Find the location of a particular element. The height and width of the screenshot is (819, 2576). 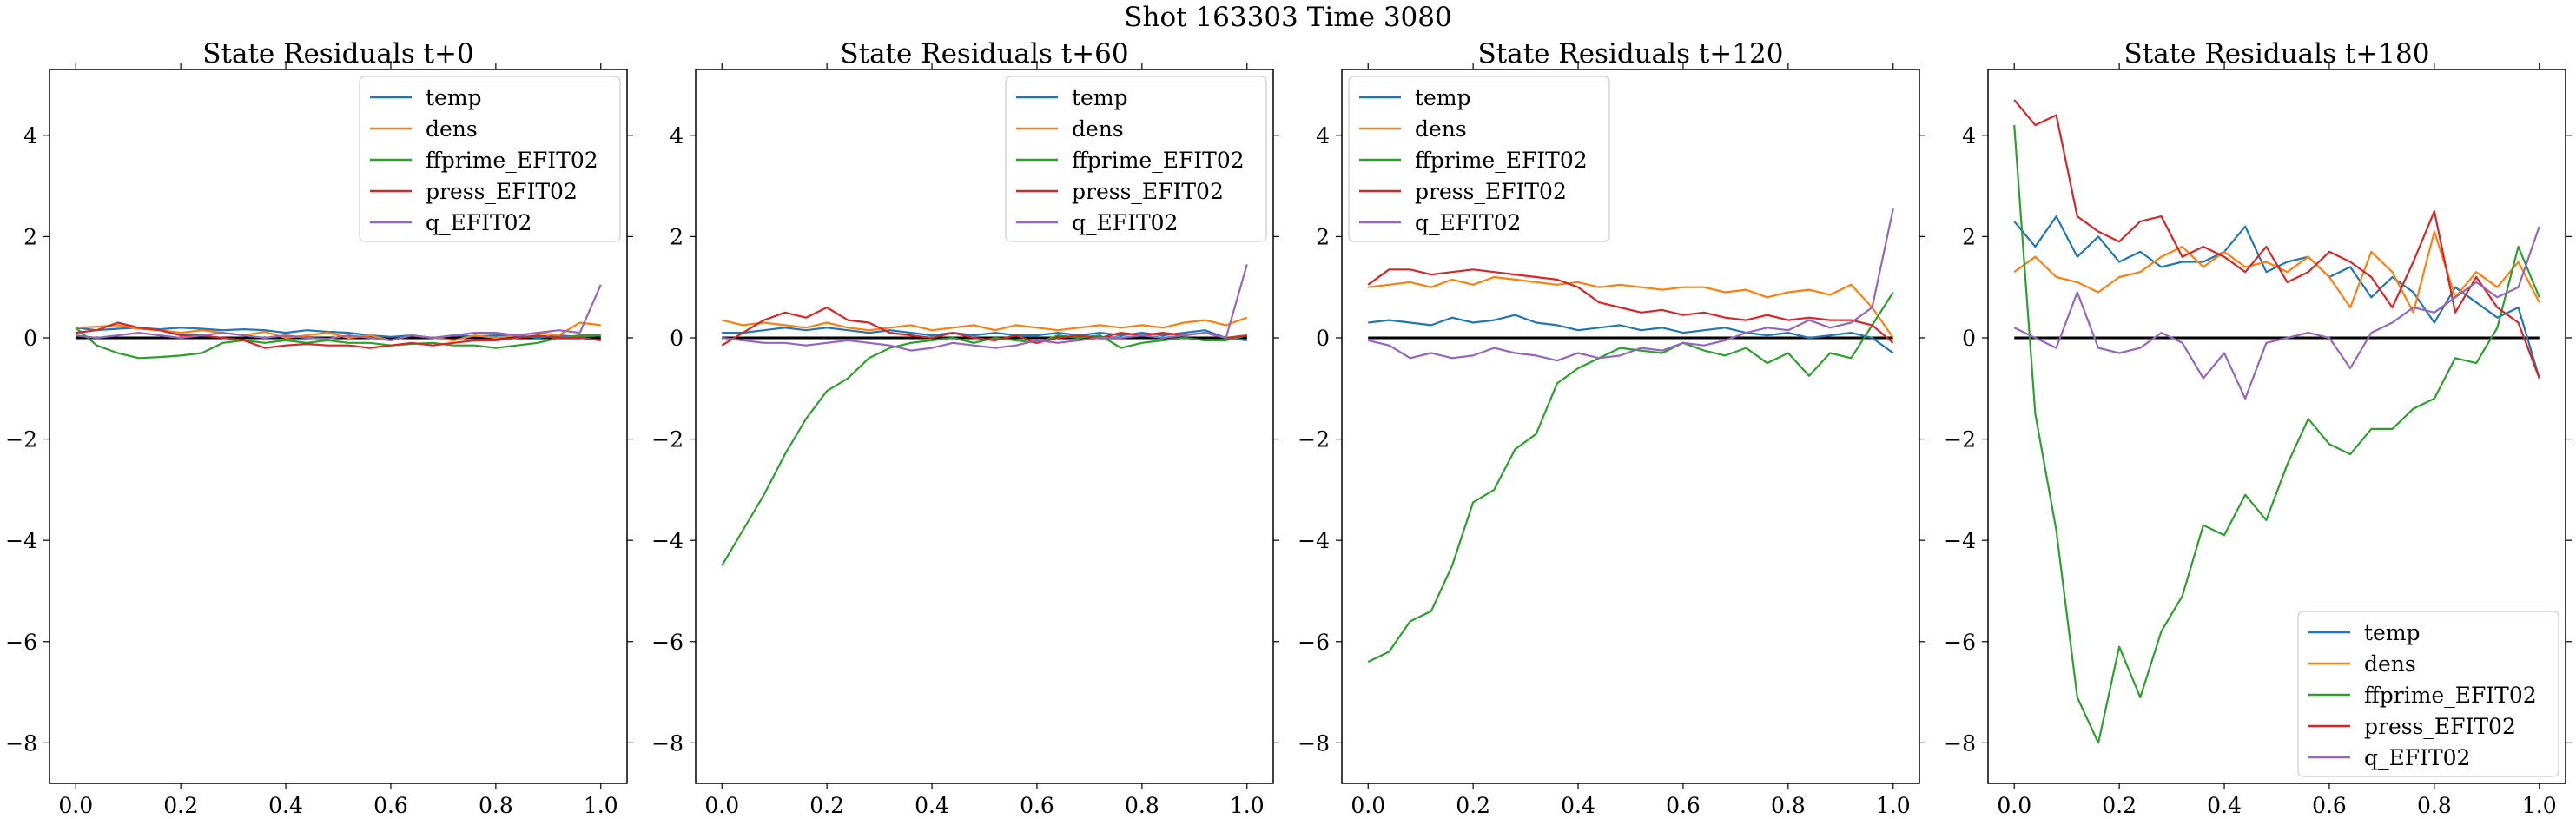

figure-suptitle: Shot 163303 Time 3080 is located at coordinates (1288, 17).